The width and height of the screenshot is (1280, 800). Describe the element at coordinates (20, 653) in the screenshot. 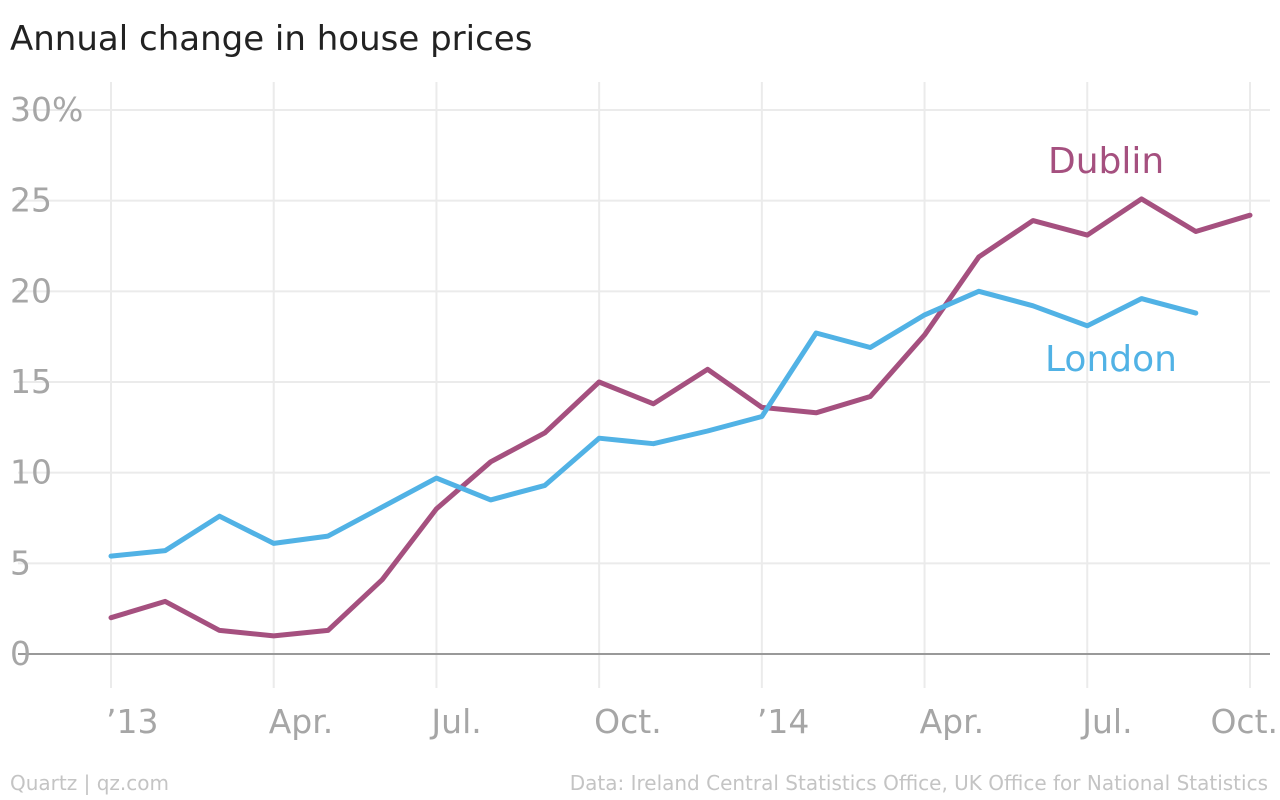

I see `y-tick-label: 0` at that location.